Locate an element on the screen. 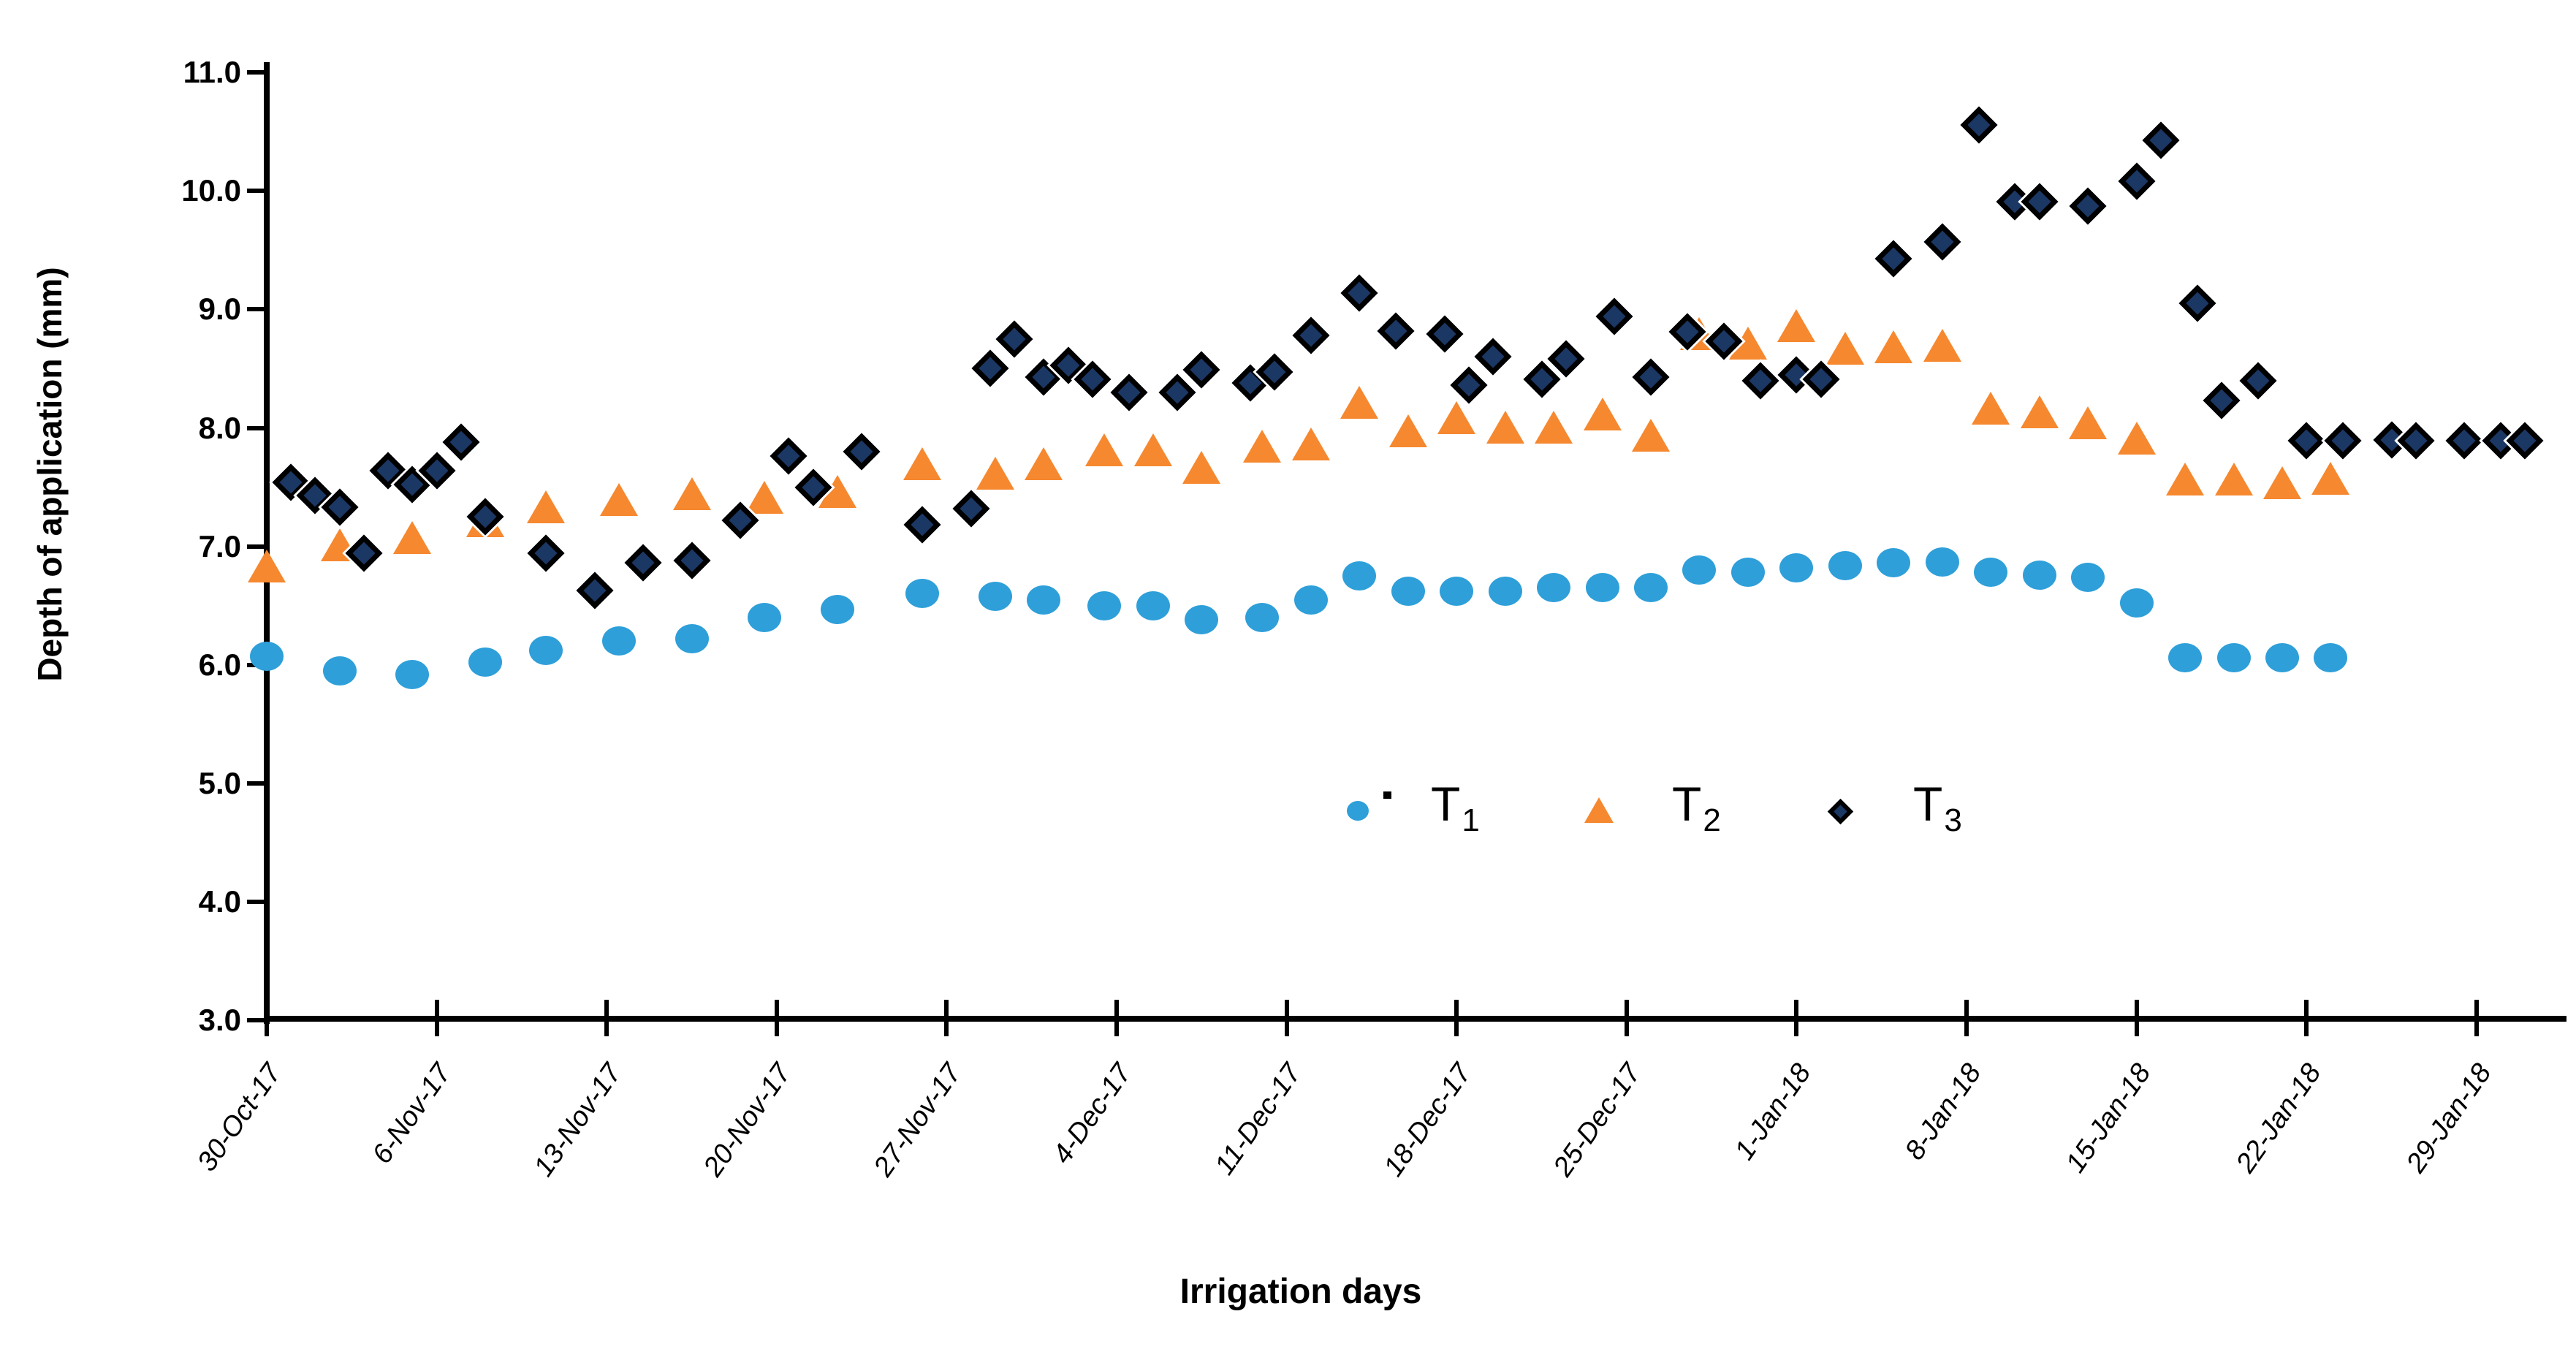 The image size is (2576, 1352). y-axis-line is located at coordinates (267, 543).